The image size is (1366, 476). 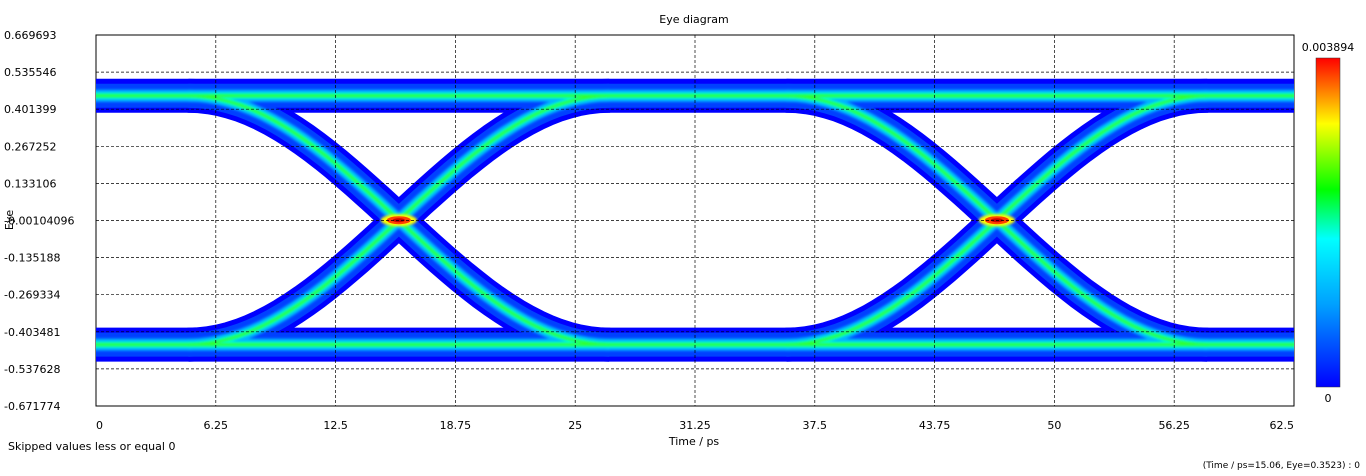 What do you see at coordinates (30, 109) in the screenshot?
I see `y-tick-label: 0.401399` at bounding box center [30, 109].